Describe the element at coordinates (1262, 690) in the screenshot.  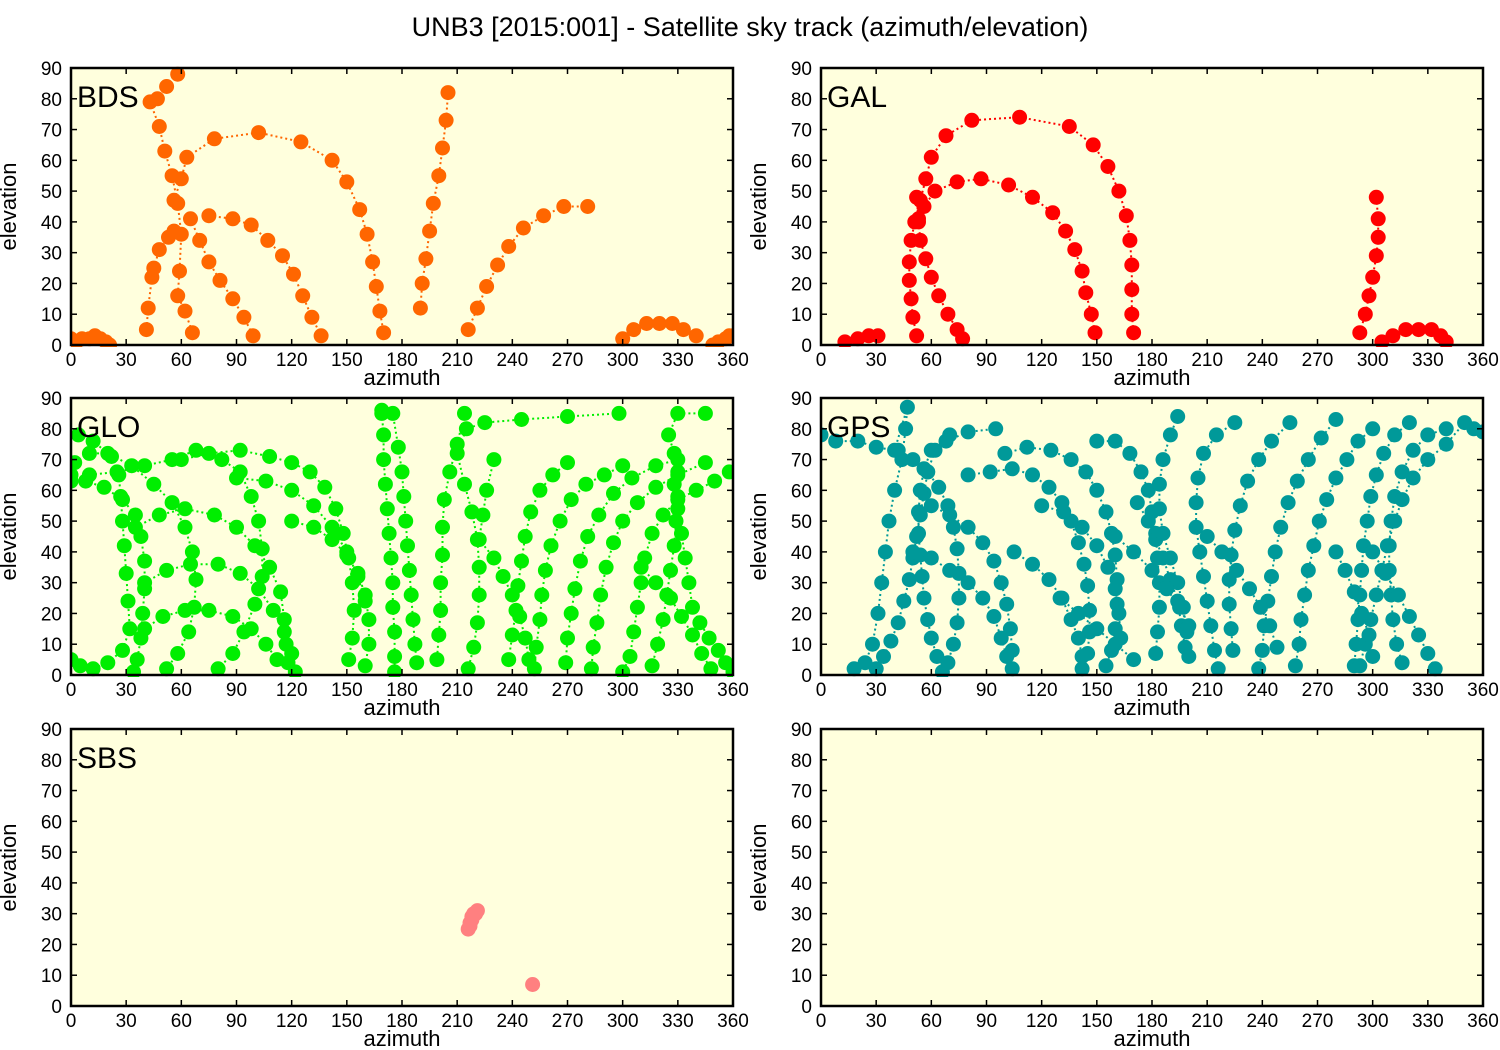
I see `x-tick-label: 240` at that location.